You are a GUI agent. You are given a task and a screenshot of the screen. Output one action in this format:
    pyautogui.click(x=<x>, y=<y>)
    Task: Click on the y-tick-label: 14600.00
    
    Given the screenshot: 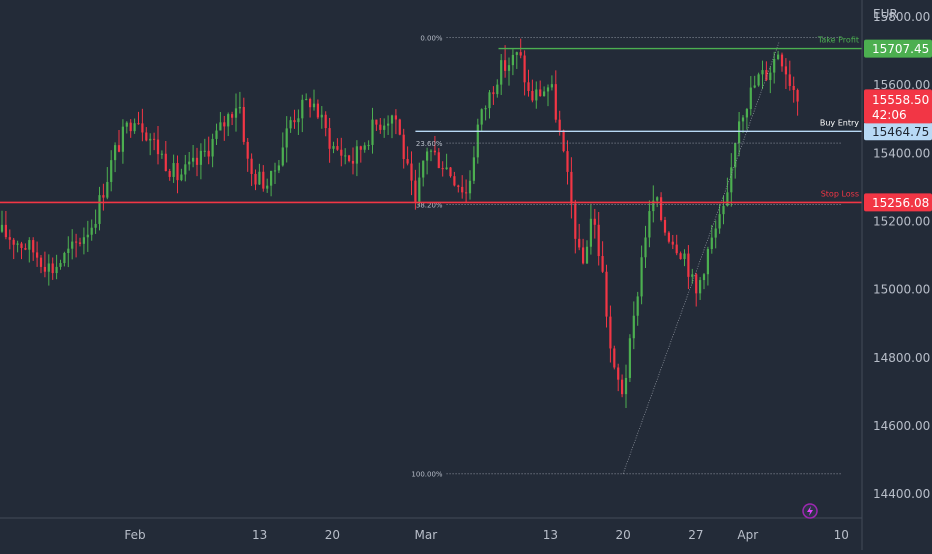 What is the action you would take?
    pyautogui.click(x=901, y=426)
    